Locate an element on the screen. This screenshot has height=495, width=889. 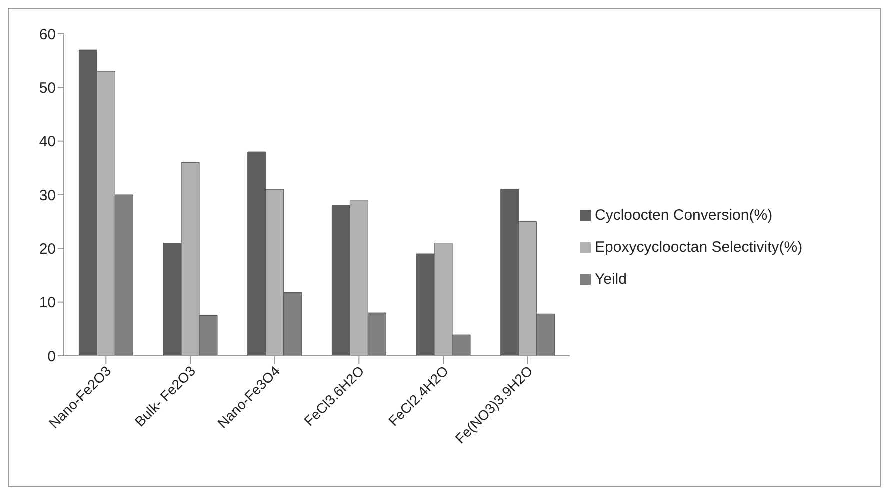
y-tick-label: 40 is located at coordinates (47, 142).